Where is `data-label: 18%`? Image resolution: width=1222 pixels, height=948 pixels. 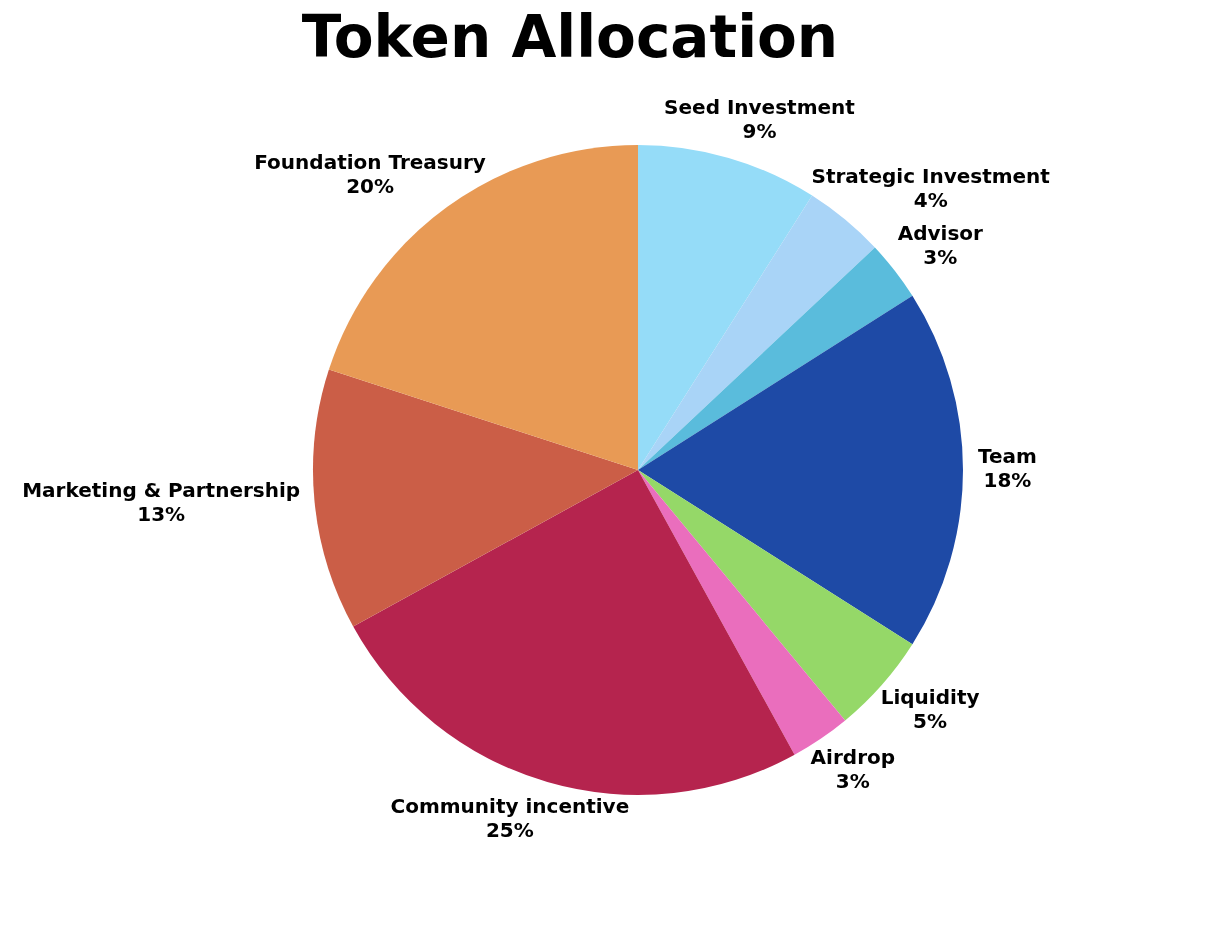
data-label: 18% is located at coordinates (1007, 480).